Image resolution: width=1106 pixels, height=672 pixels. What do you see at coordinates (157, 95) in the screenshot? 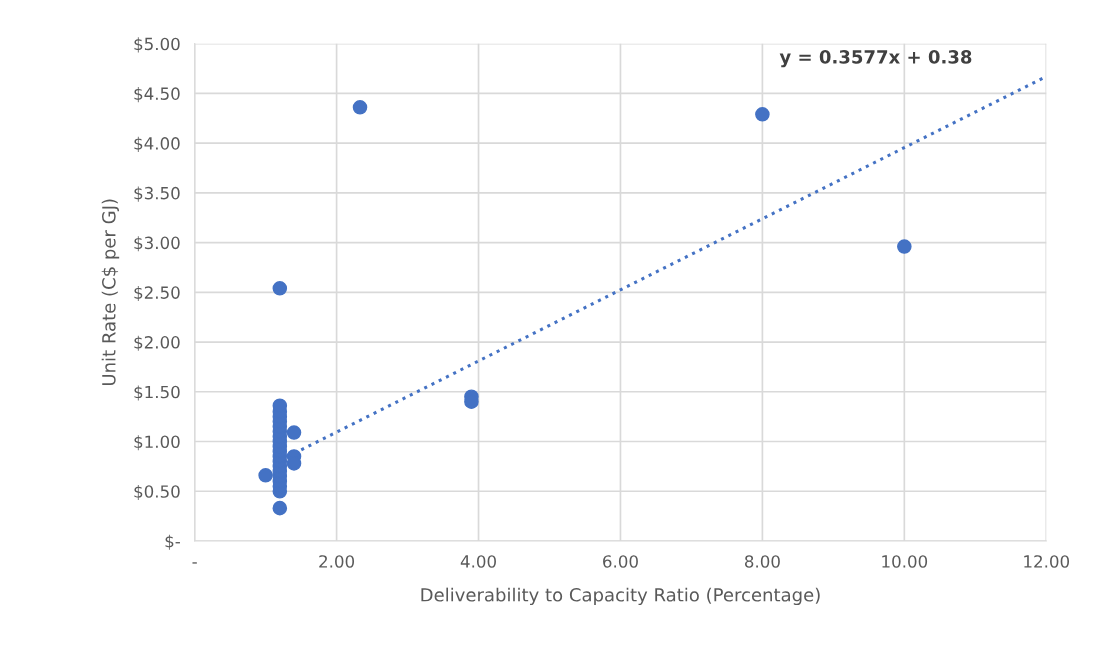
I see `y-tick-label: $4.50` at bounding box center [157, 95].